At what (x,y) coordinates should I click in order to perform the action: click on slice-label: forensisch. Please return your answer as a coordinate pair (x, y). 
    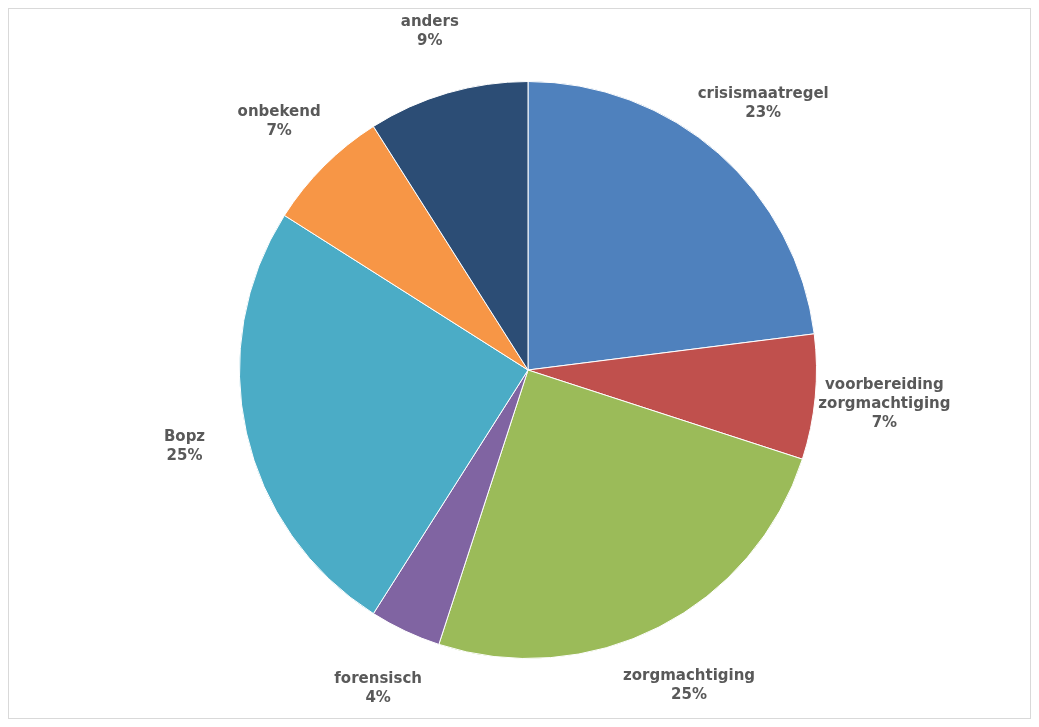
    Looking at the image, I should click on (378, 677).